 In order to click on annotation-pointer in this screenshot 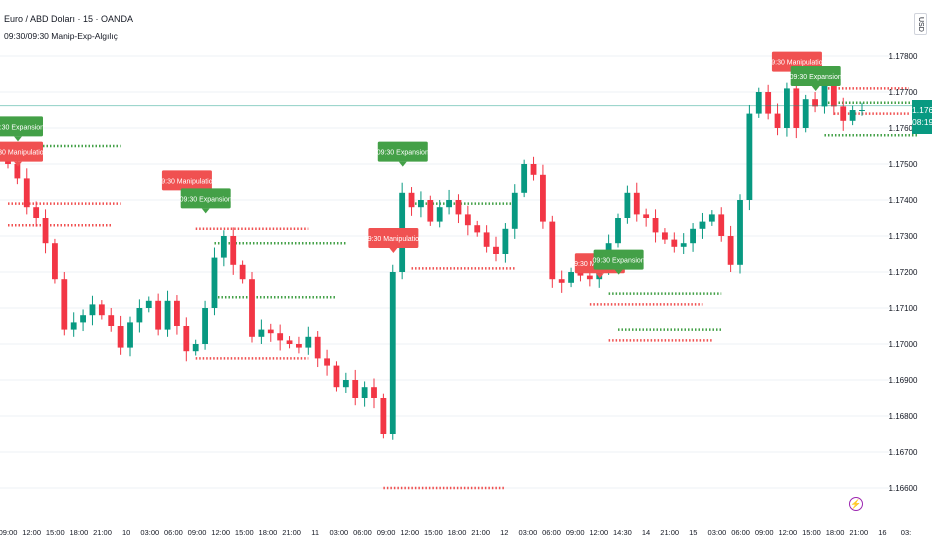, I will do `click(393, 250)`.